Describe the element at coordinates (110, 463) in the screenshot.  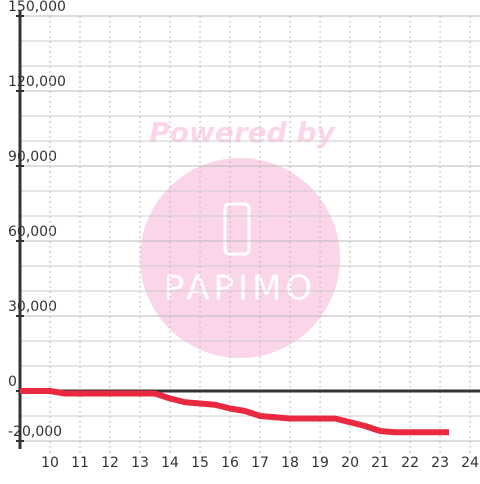
I see `x-tick-label: 12` at that location.